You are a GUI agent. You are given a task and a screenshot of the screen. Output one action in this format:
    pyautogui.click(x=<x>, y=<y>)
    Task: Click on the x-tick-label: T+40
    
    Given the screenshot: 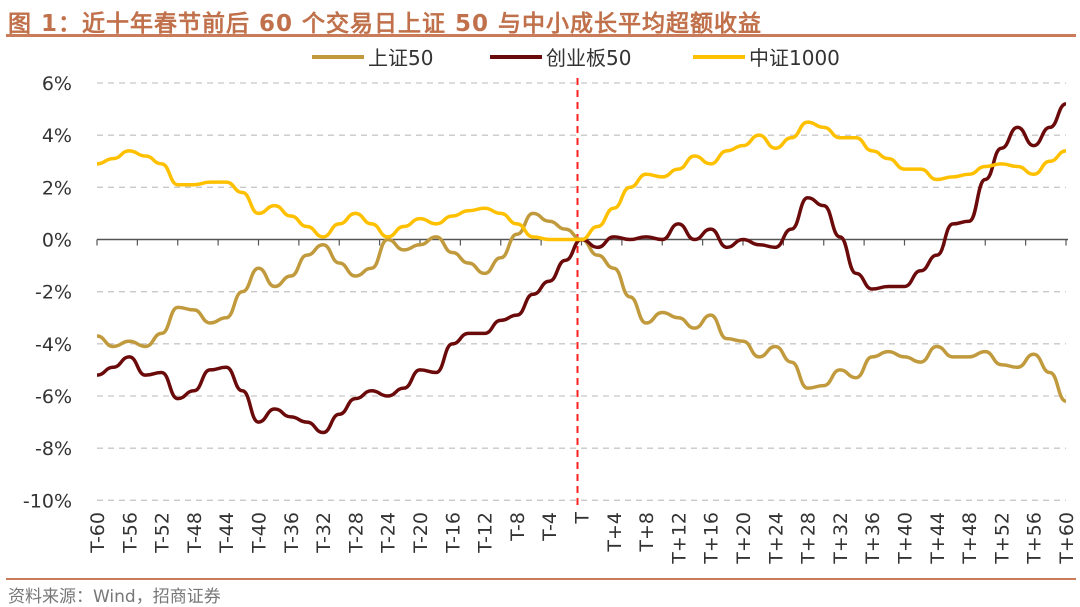 What is the action you would take?
    pyautogui.click(x=906, y=538)
    